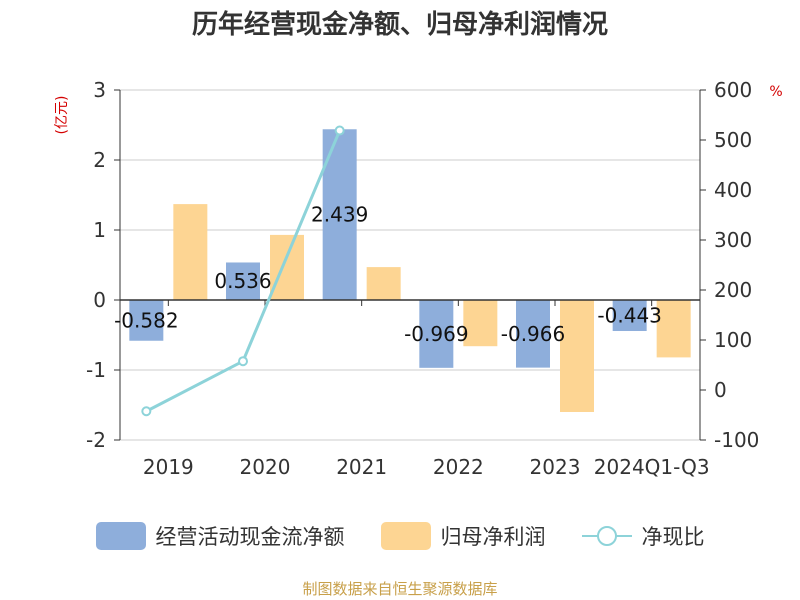 The height and width of the screenshot is (600, 800). Describe the element at coordinates (673, 537) in the screenshot. I see `legend-label-ratio: 净现比` at that location.